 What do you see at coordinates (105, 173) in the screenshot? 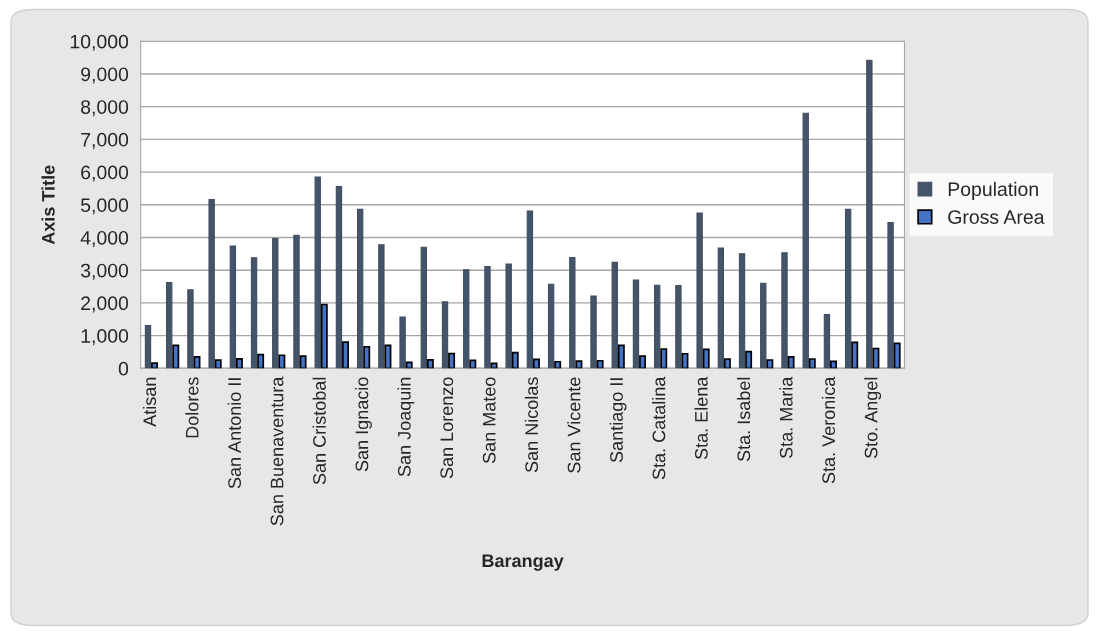
I see `y-tick-label: 6,000` at bounding box center [105, 173].